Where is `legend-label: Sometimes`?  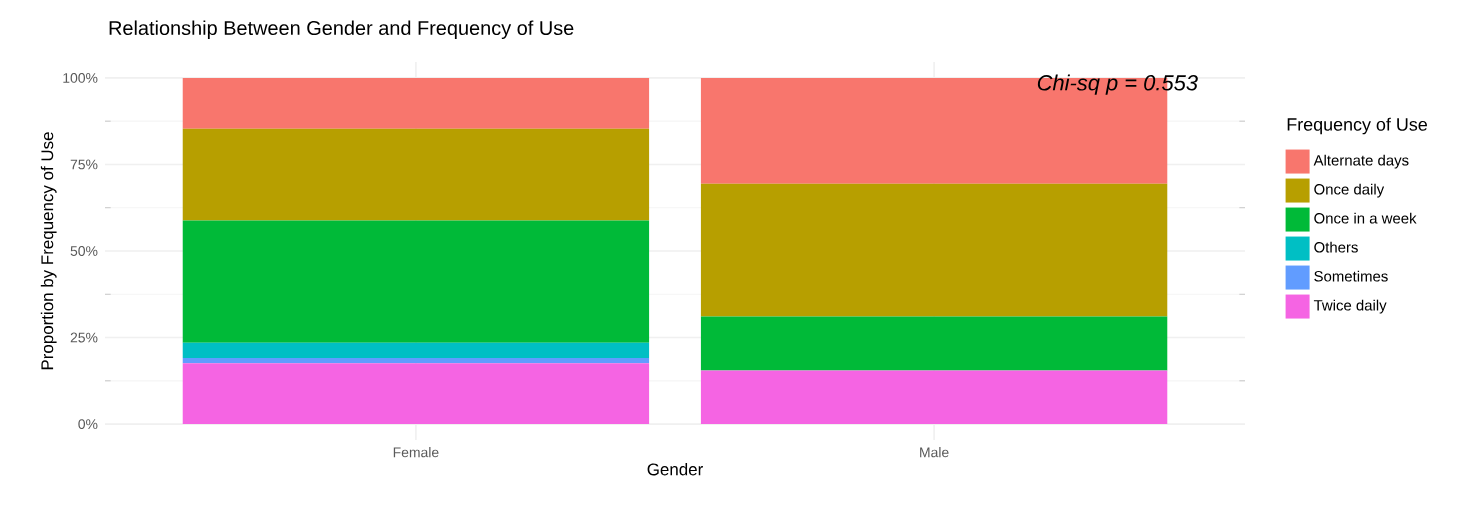 legend-label: Sometimes is located at coordinates (1351, 276).